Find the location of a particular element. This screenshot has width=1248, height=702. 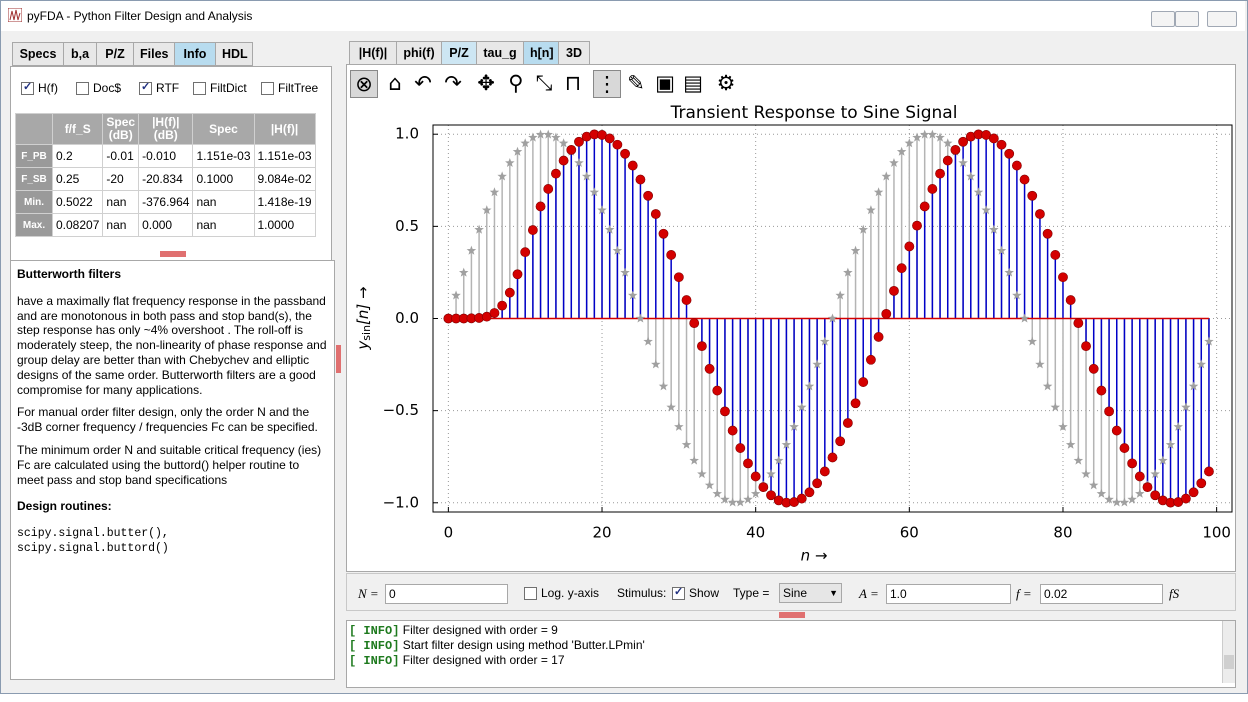

tool-button: ↷ is located at coordinates (453, 83).